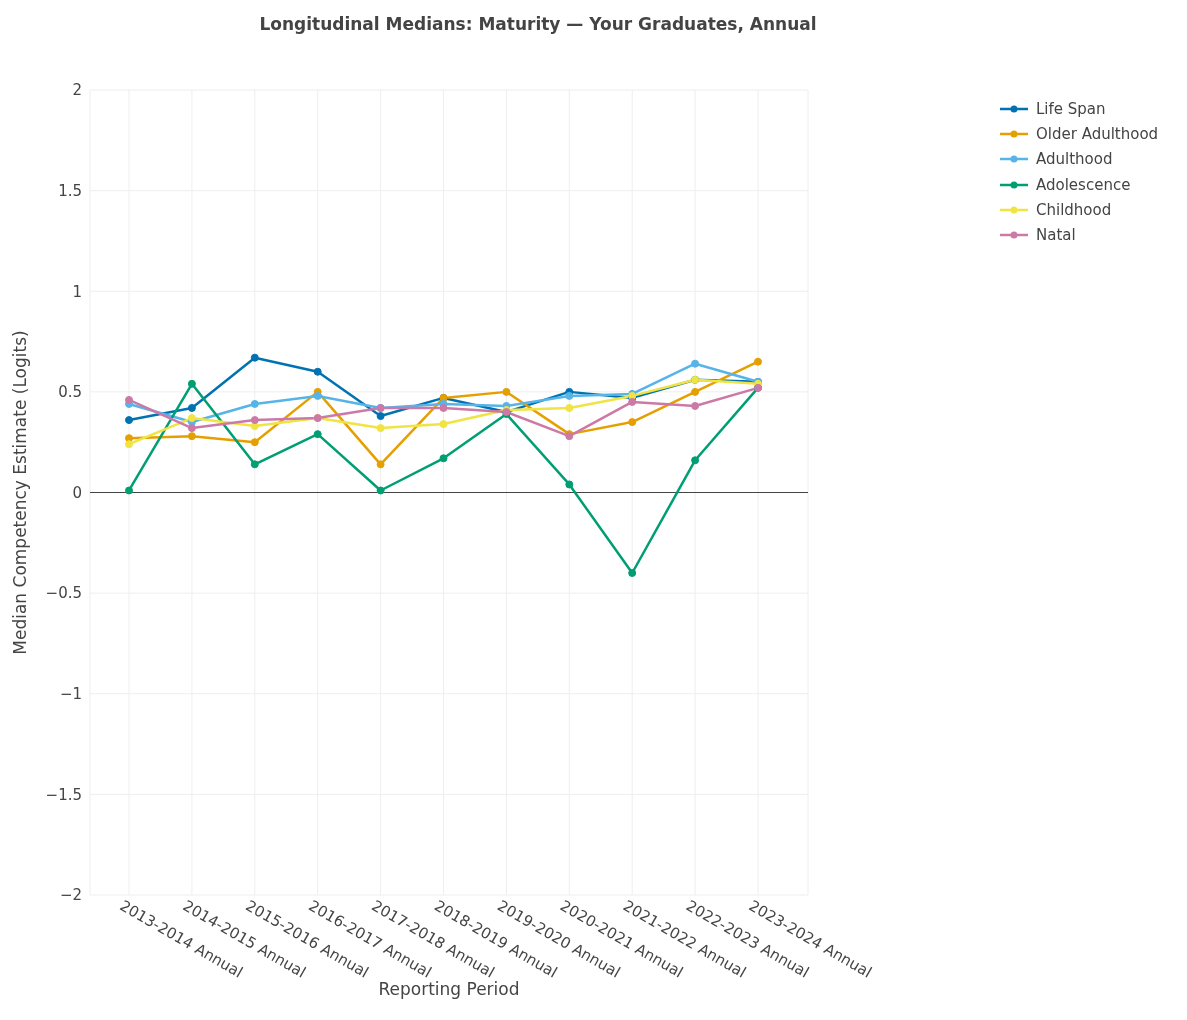 Image resolution: width=1187 pixels, height=1020 pixels. Describe the element at coordinates (1083, 184) in the screenshot. I see `legend-label: Adolescence` at that location.